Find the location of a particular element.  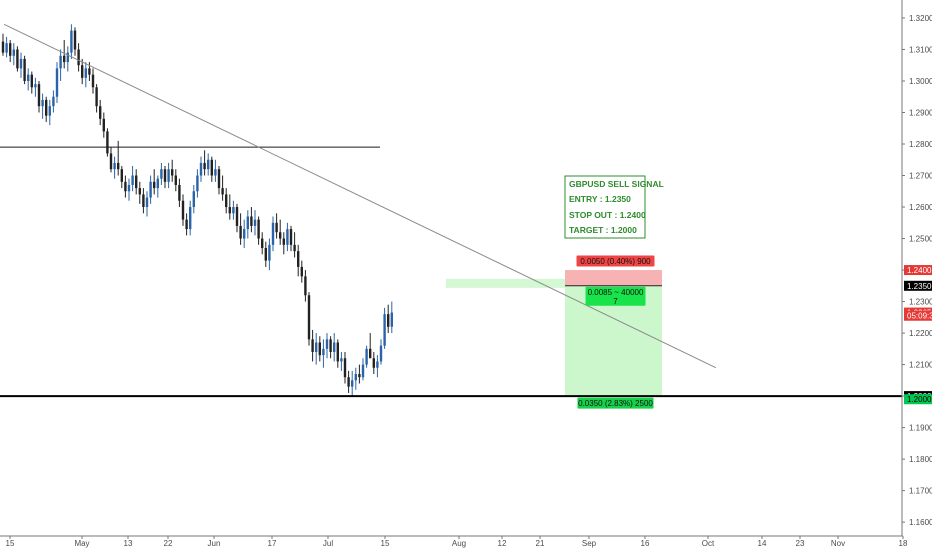

entry-band is located at coordinates (505, 283).